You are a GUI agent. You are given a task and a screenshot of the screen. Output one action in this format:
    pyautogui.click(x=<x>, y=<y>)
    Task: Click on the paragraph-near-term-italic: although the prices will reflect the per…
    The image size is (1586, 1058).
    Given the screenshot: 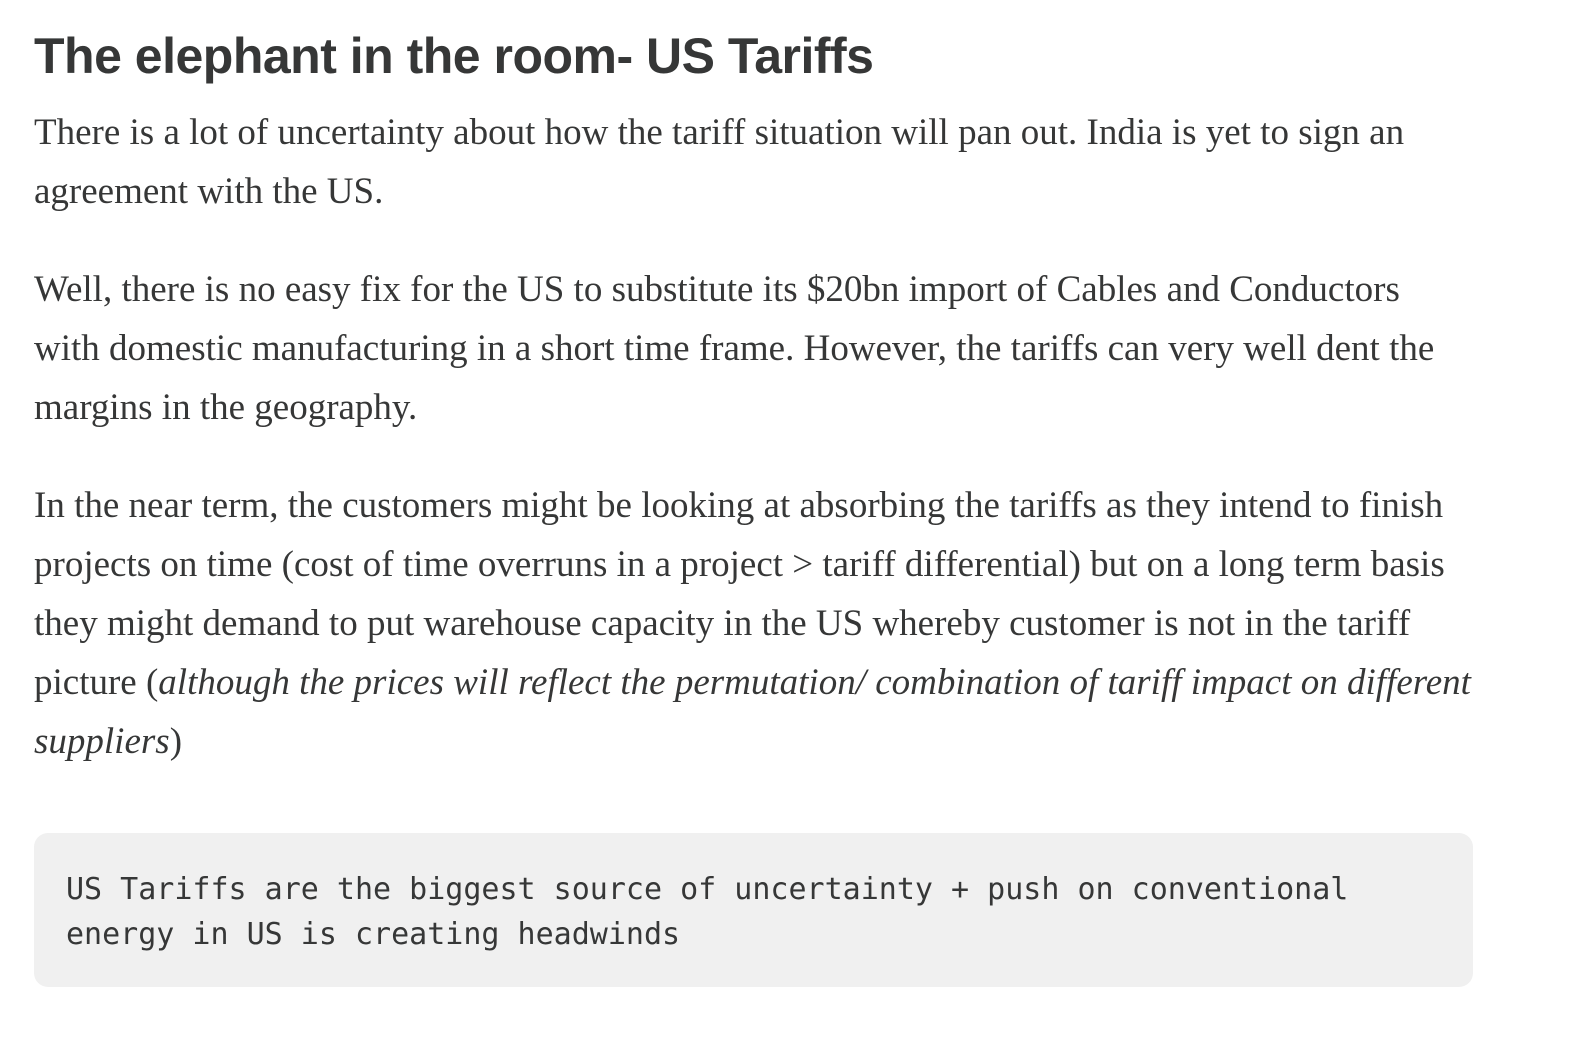 What is the action you would take?
    pyautogui.click(x=752, y=712)
    